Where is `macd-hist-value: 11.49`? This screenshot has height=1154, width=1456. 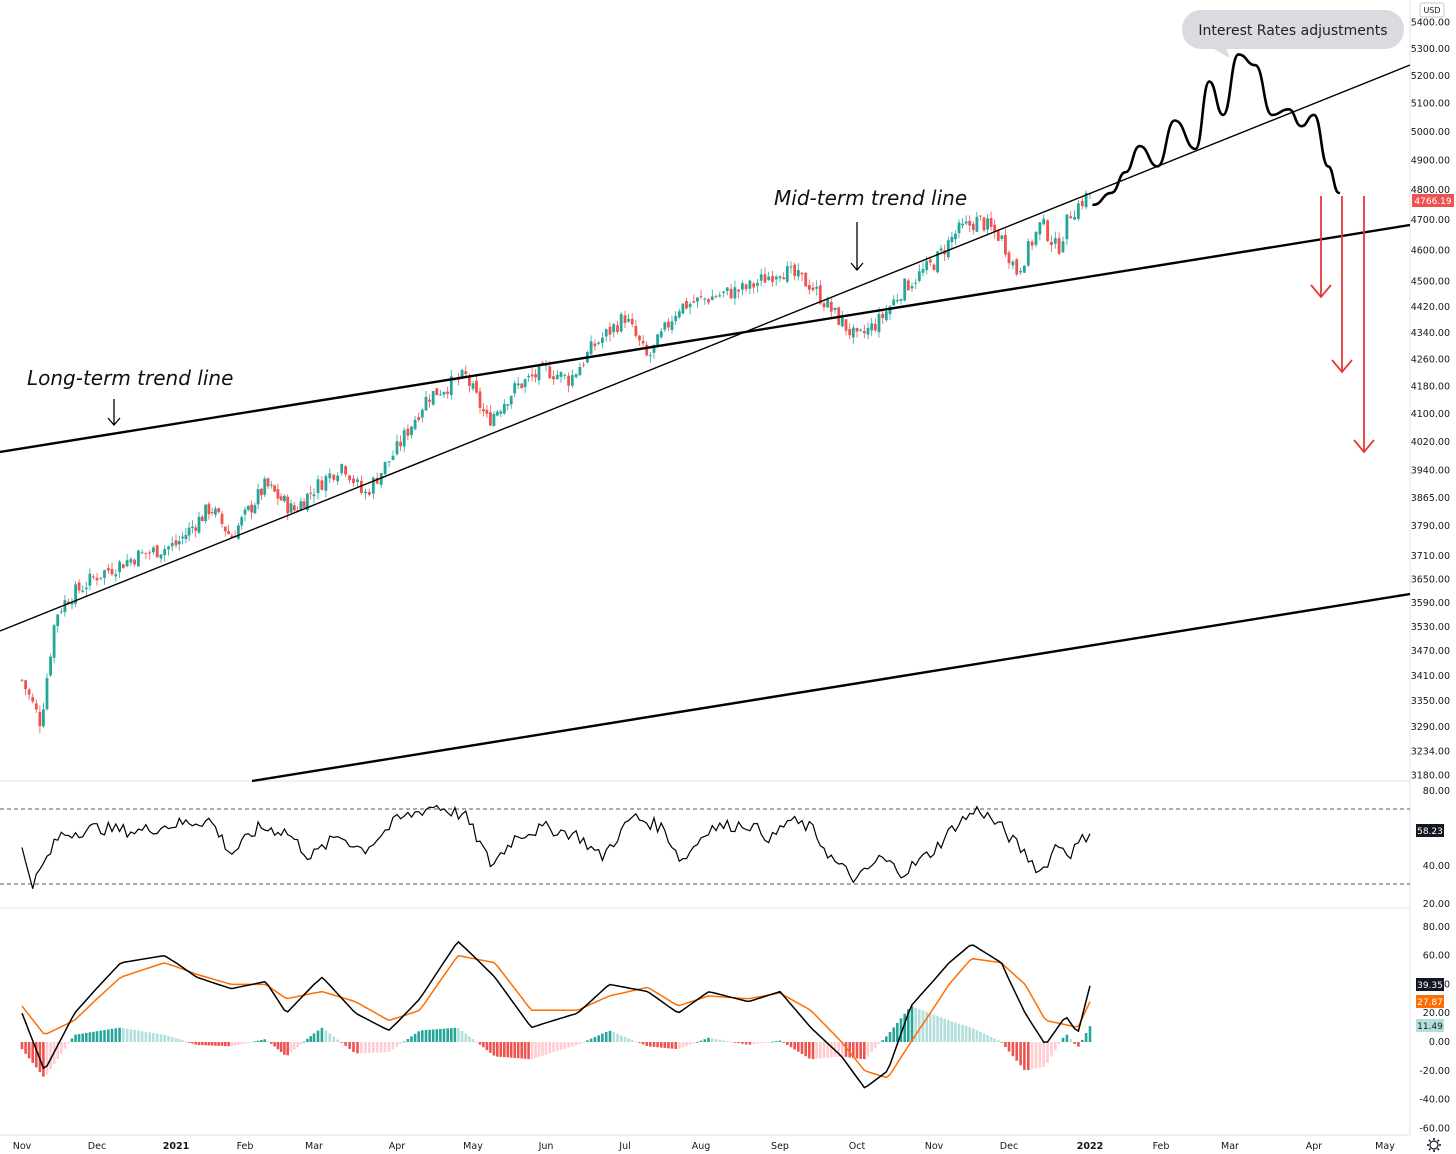
macd-hist-value: 11.49 is located at coordinates (1430, 1027).